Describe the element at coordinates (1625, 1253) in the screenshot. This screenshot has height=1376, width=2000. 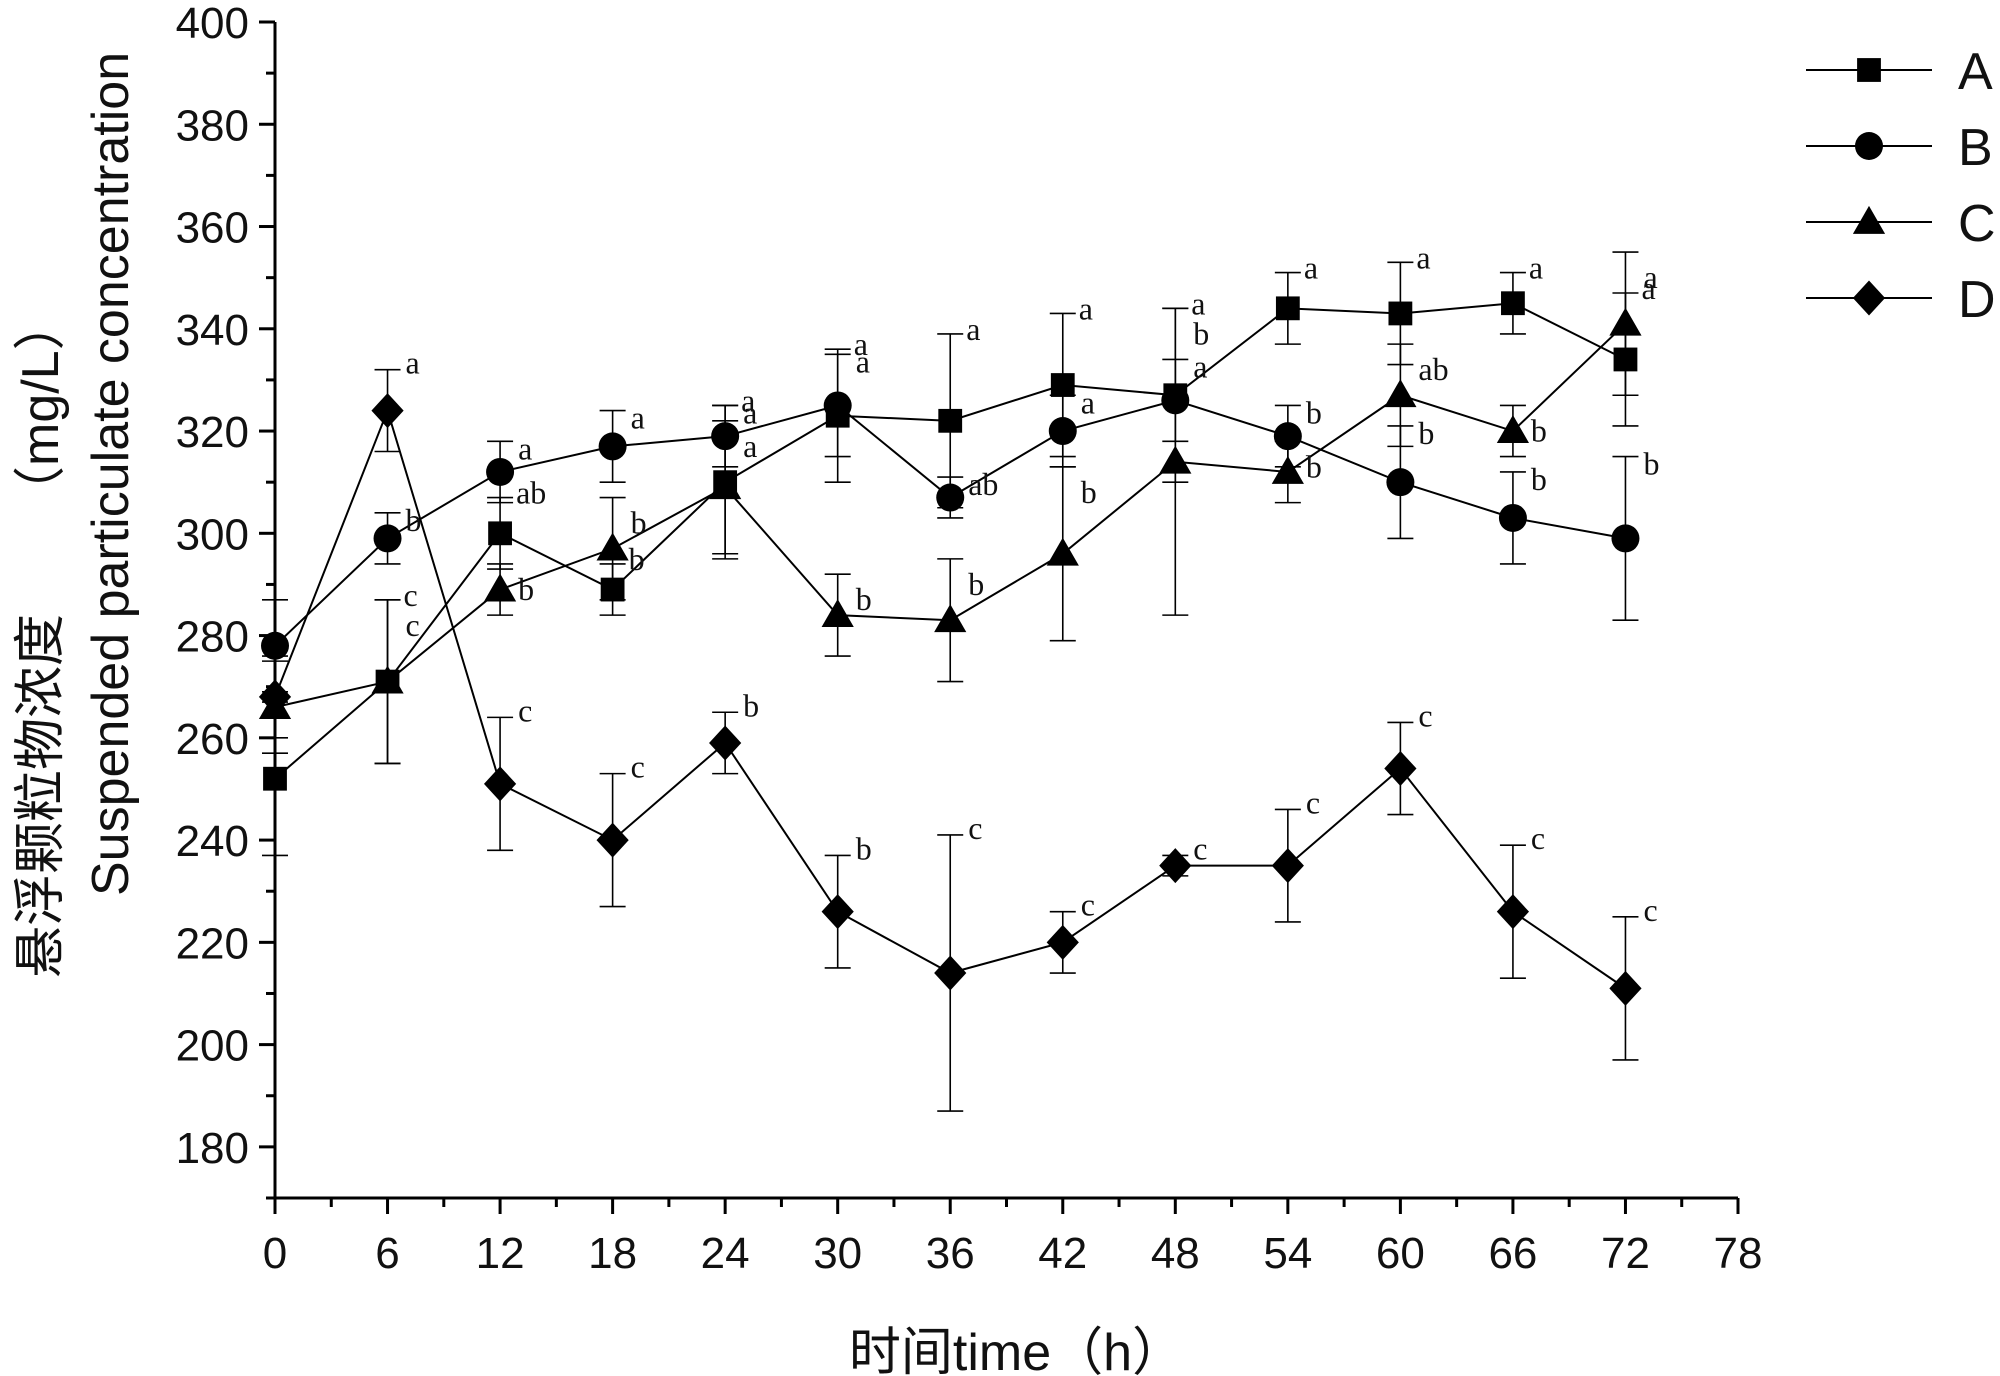
I see `x-tick-label: 72` at that location.